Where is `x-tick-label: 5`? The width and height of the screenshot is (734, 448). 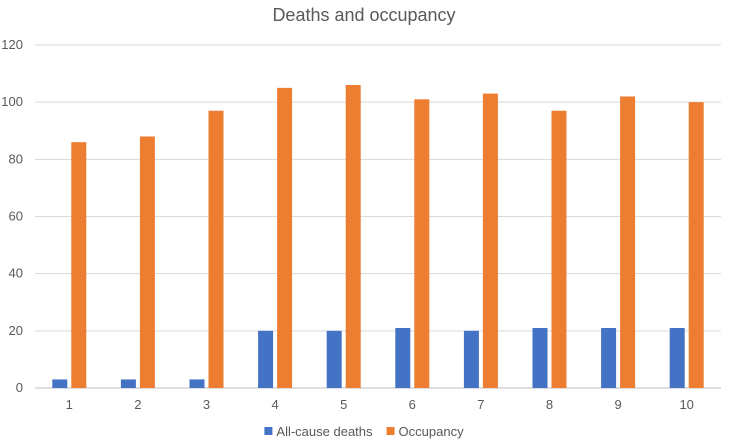 x-tick-label: 5 is located at coordinates (343, 404).